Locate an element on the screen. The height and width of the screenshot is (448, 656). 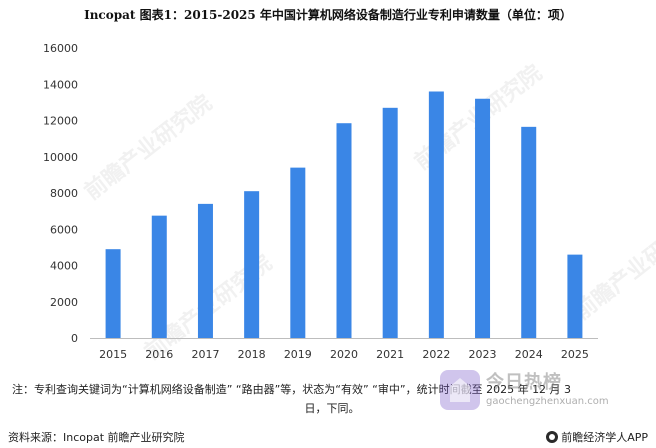
x-tick-label: 2024 is located at coordinates (529, 354).